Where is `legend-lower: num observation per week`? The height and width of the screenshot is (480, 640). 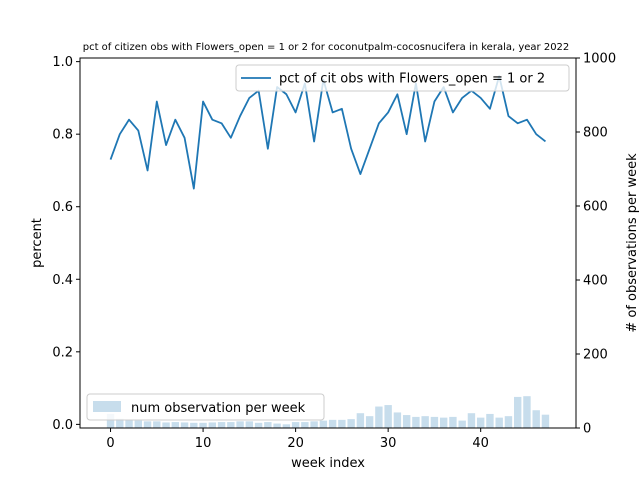 legend-lower: num observation per week is located at coordinates (205, 407).